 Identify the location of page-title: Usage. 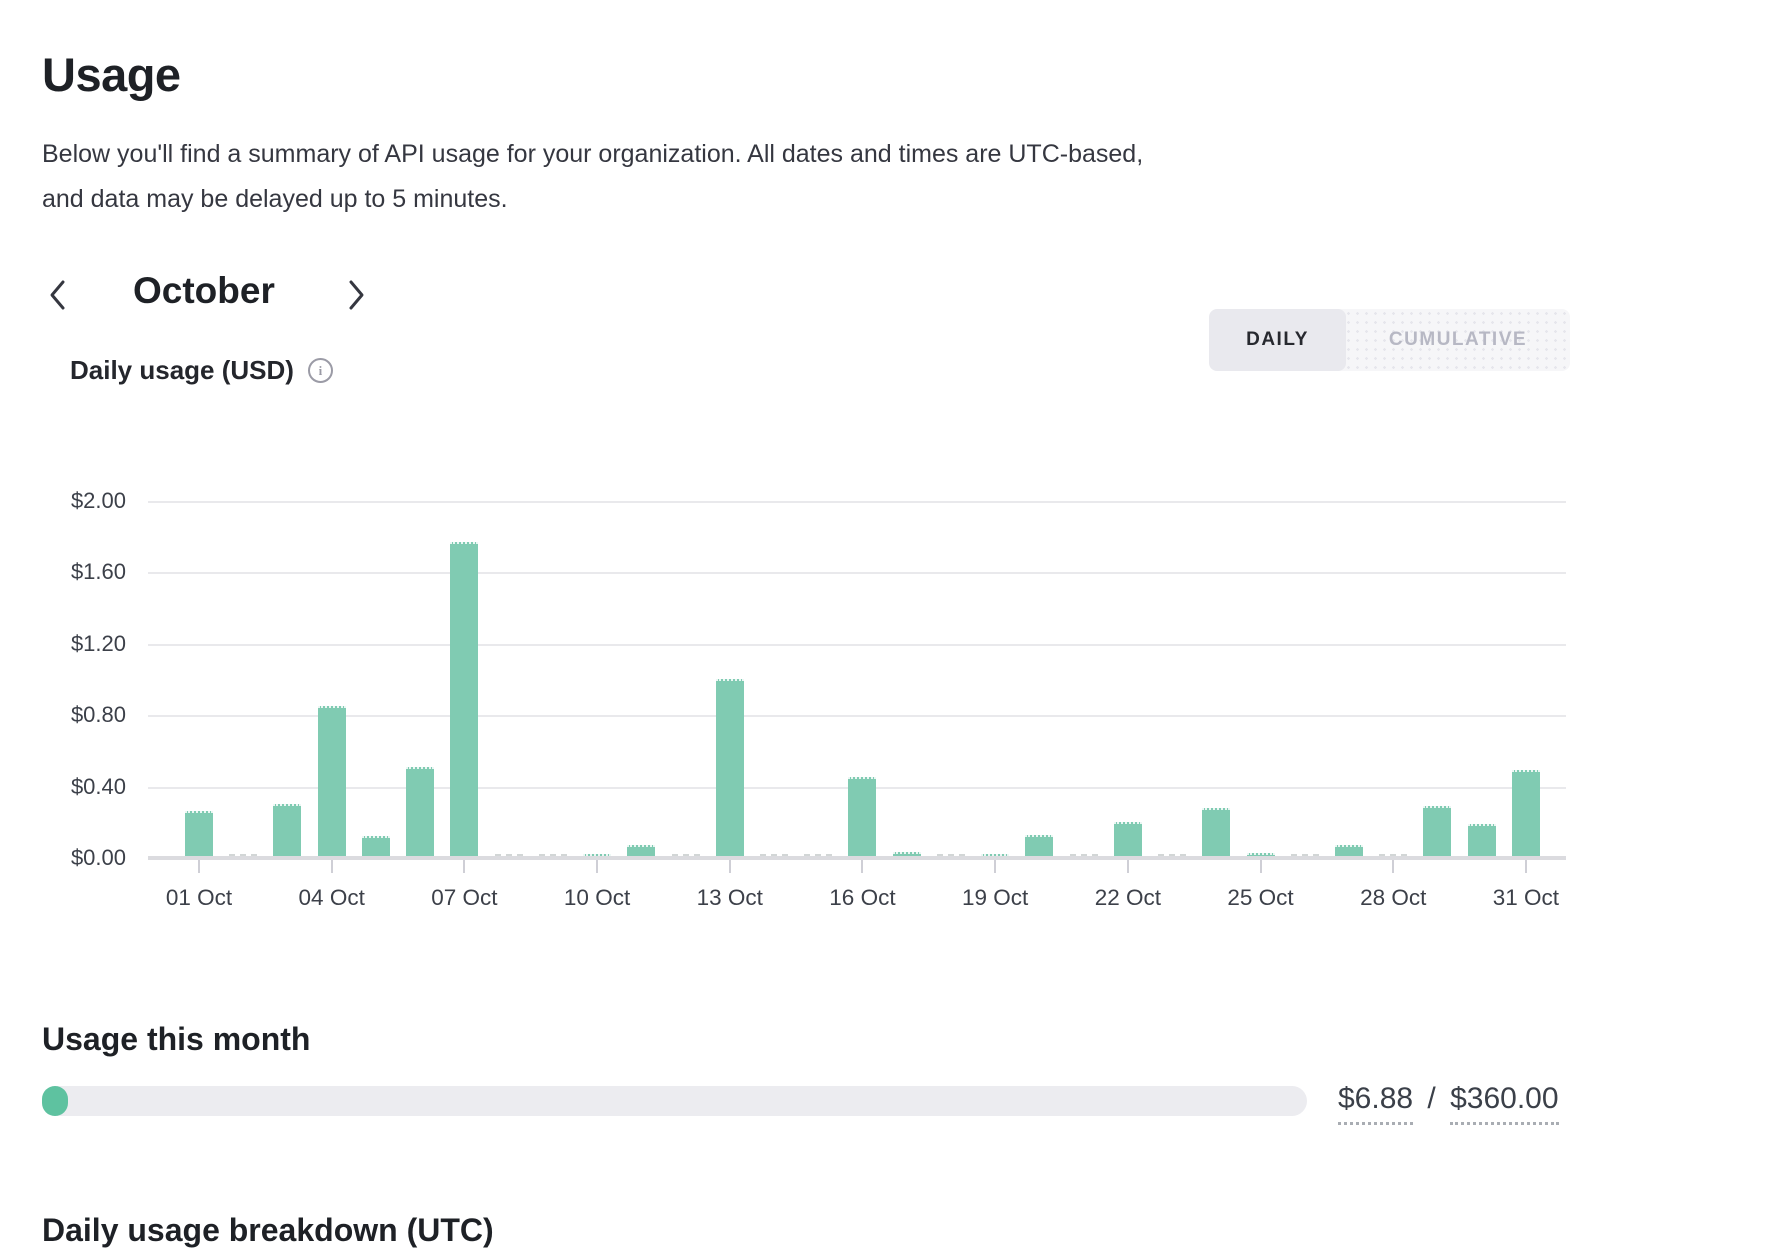
(111, 75).